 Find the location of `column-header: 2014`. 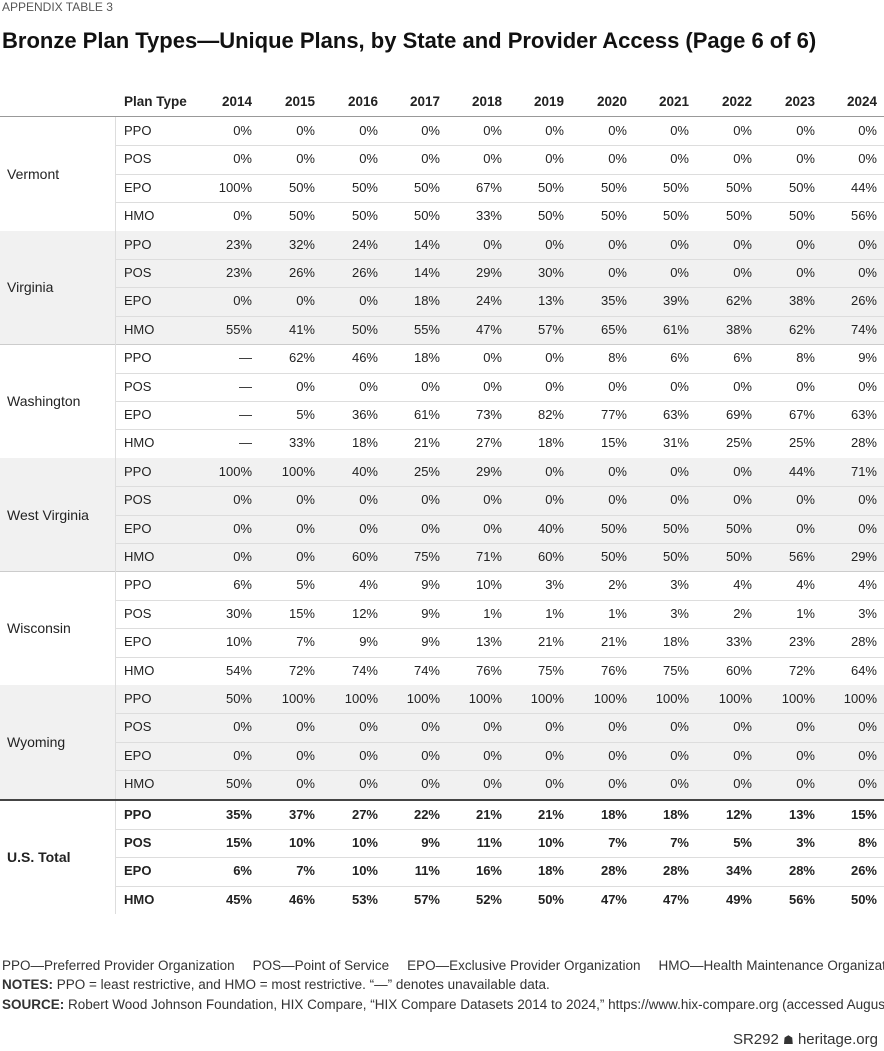

column-header: 2014 is located at coordinates (236, 101).